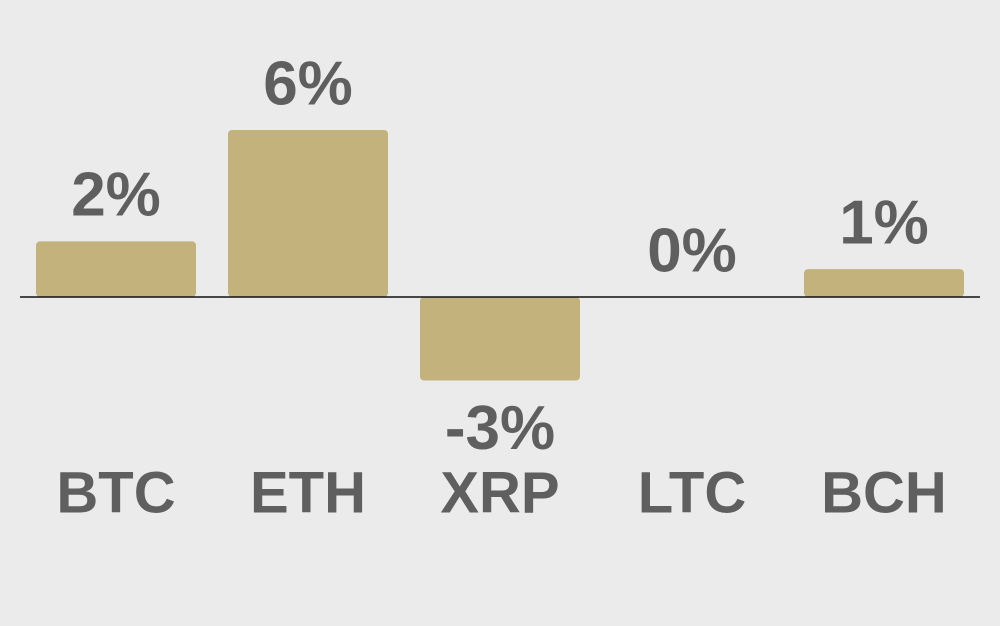  What do you see at coordinates (884, 223) in the screenshot?
I see `value-label: 1%` at bounding box center [884, 223].